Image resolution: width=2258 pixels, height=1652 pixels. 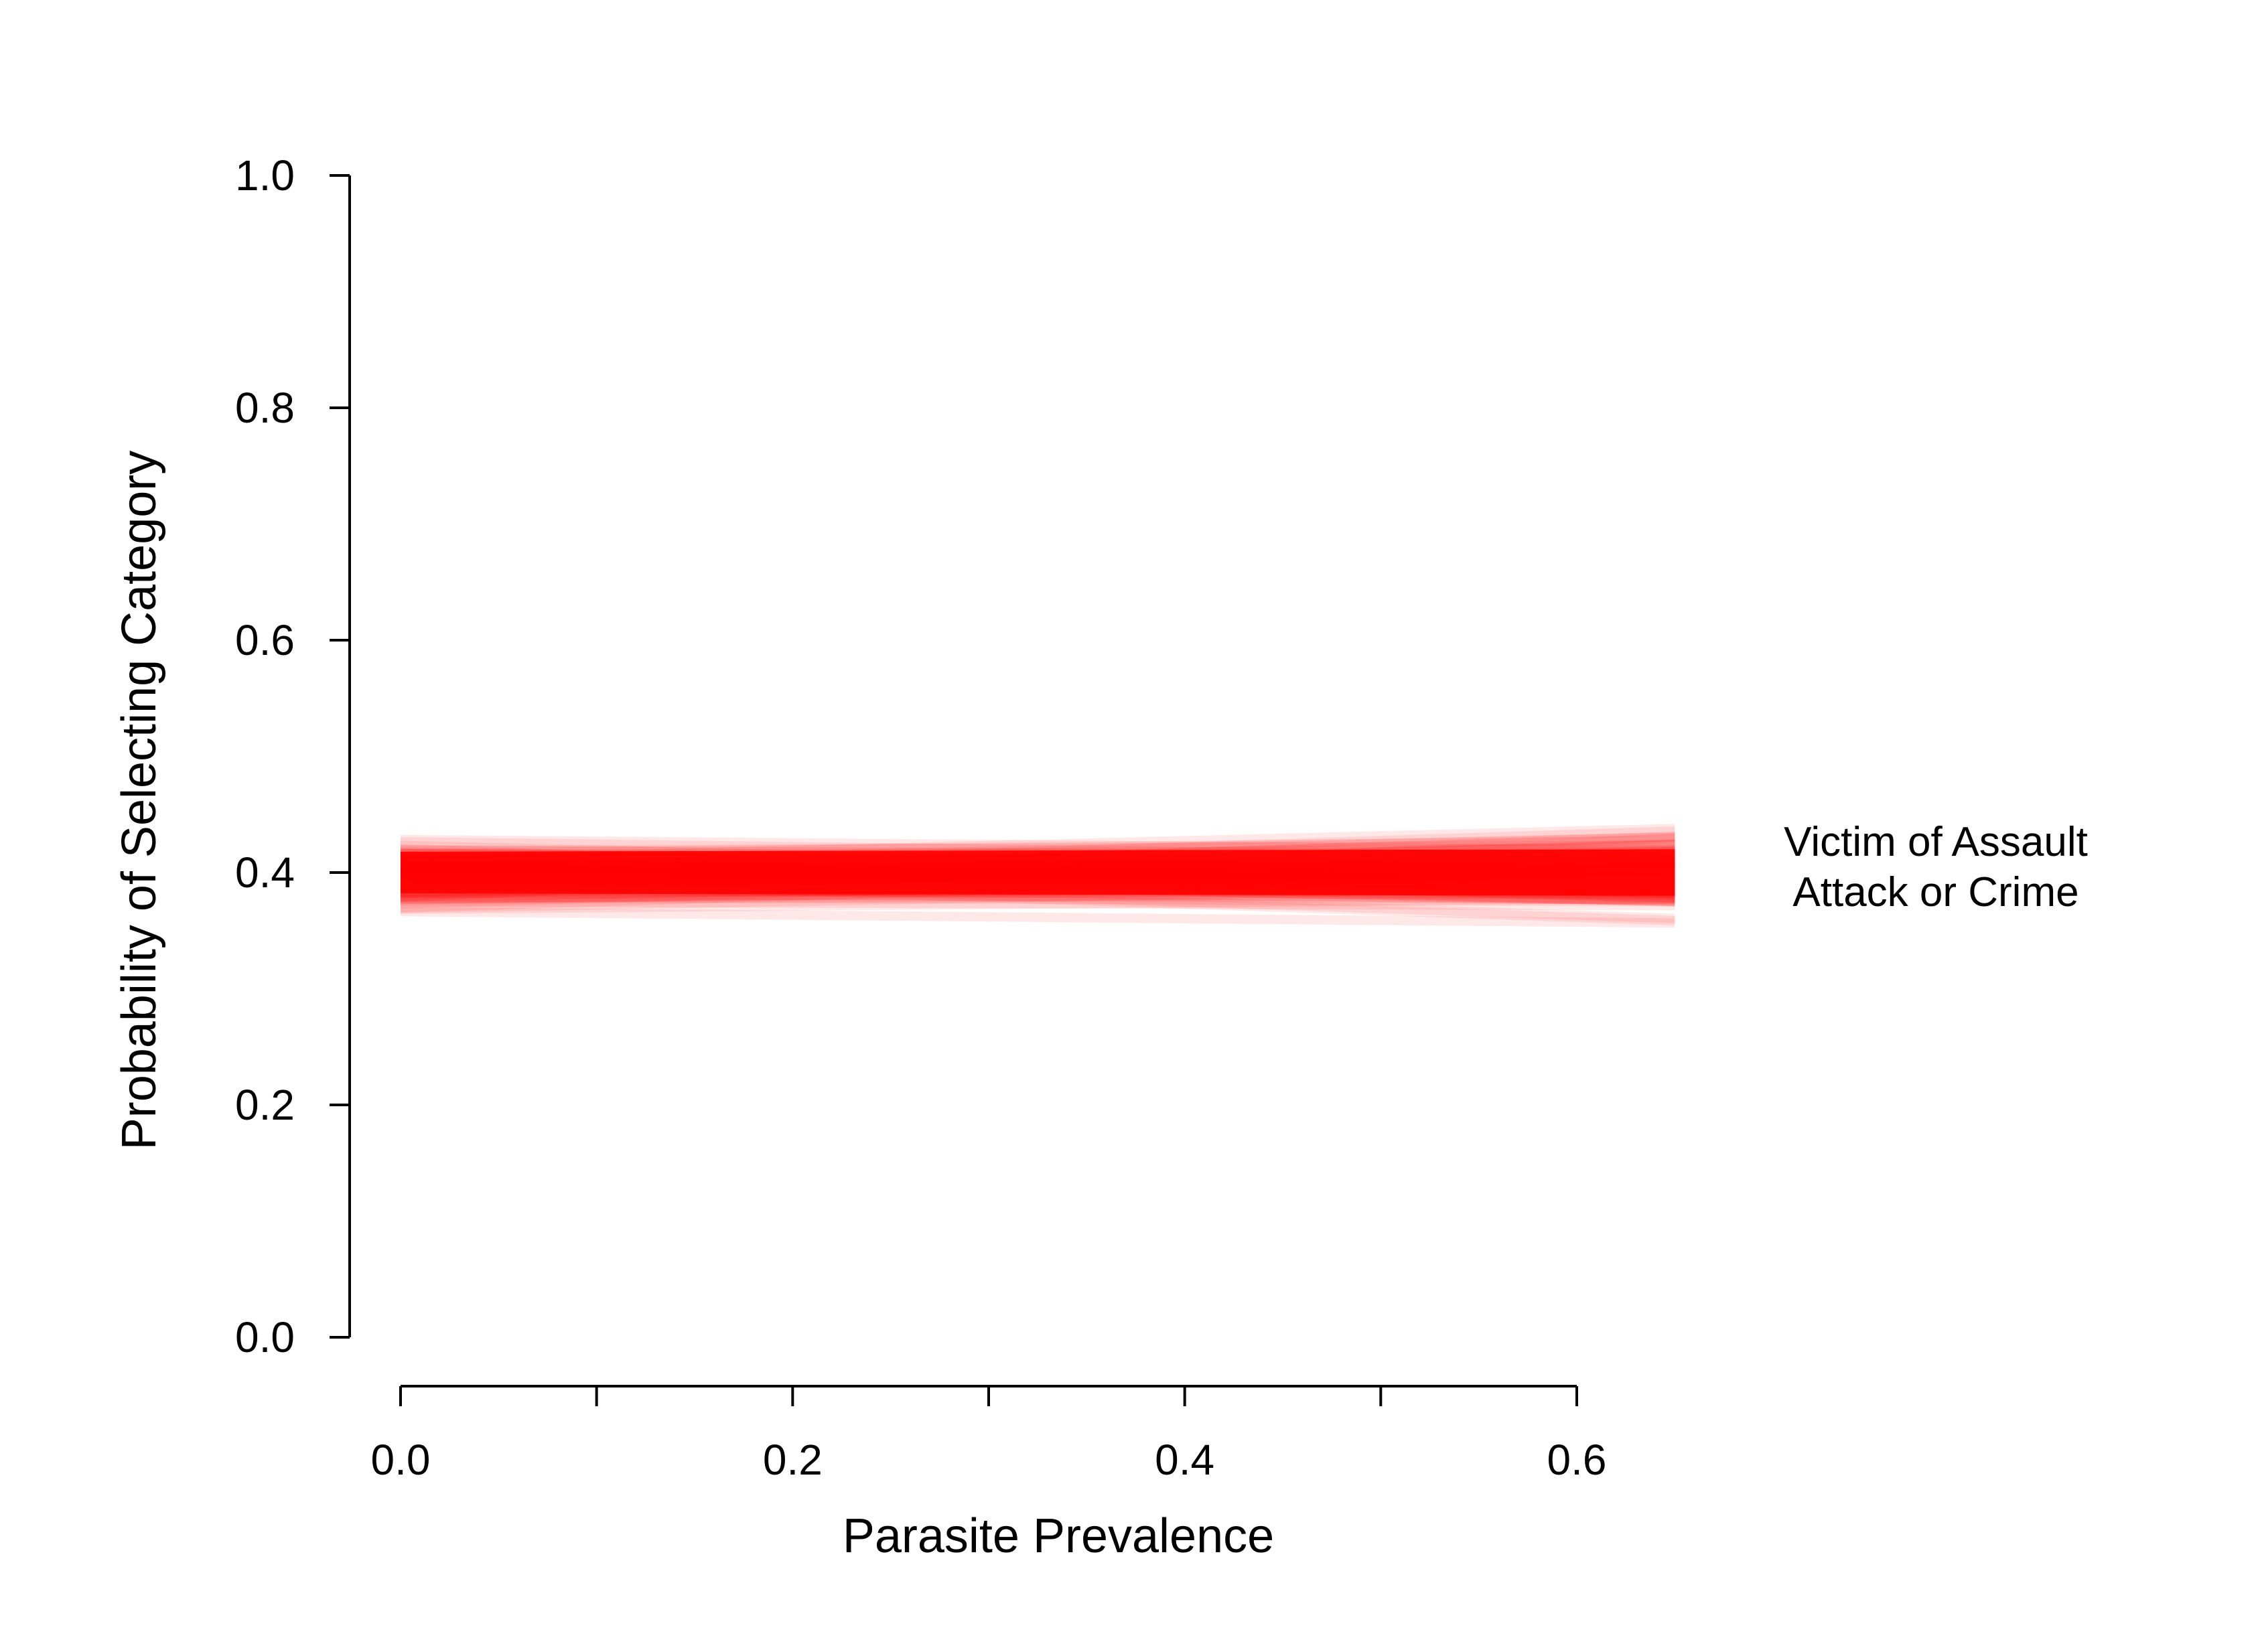 What do you see at coordinates (1184, 1460) in the screenshot?
I see `x-tick-label: 0.4` at bounding box center [1184, 1460].